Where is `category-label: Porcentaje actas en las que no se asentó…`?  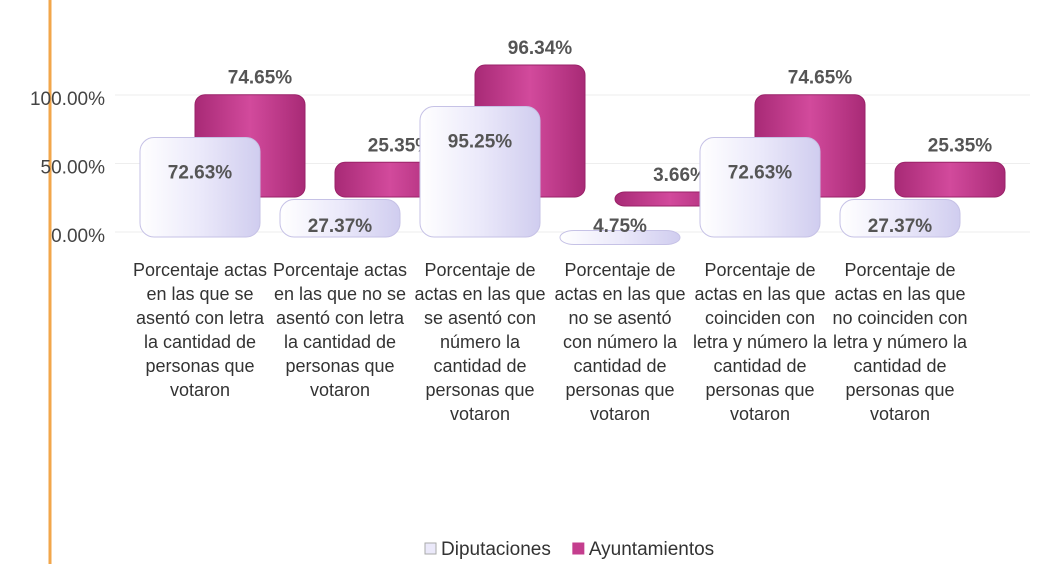
category-label: Porcentaje actas en las que no se asentó… is located at coordinates (340, 330).